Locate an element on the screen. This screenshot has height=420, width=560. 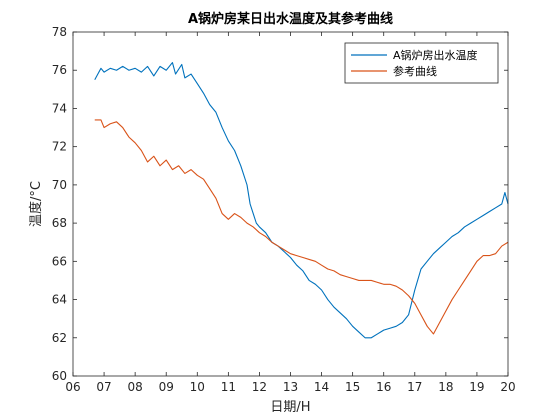
x-tick-label: 19 is located at coordinates (476, 387).